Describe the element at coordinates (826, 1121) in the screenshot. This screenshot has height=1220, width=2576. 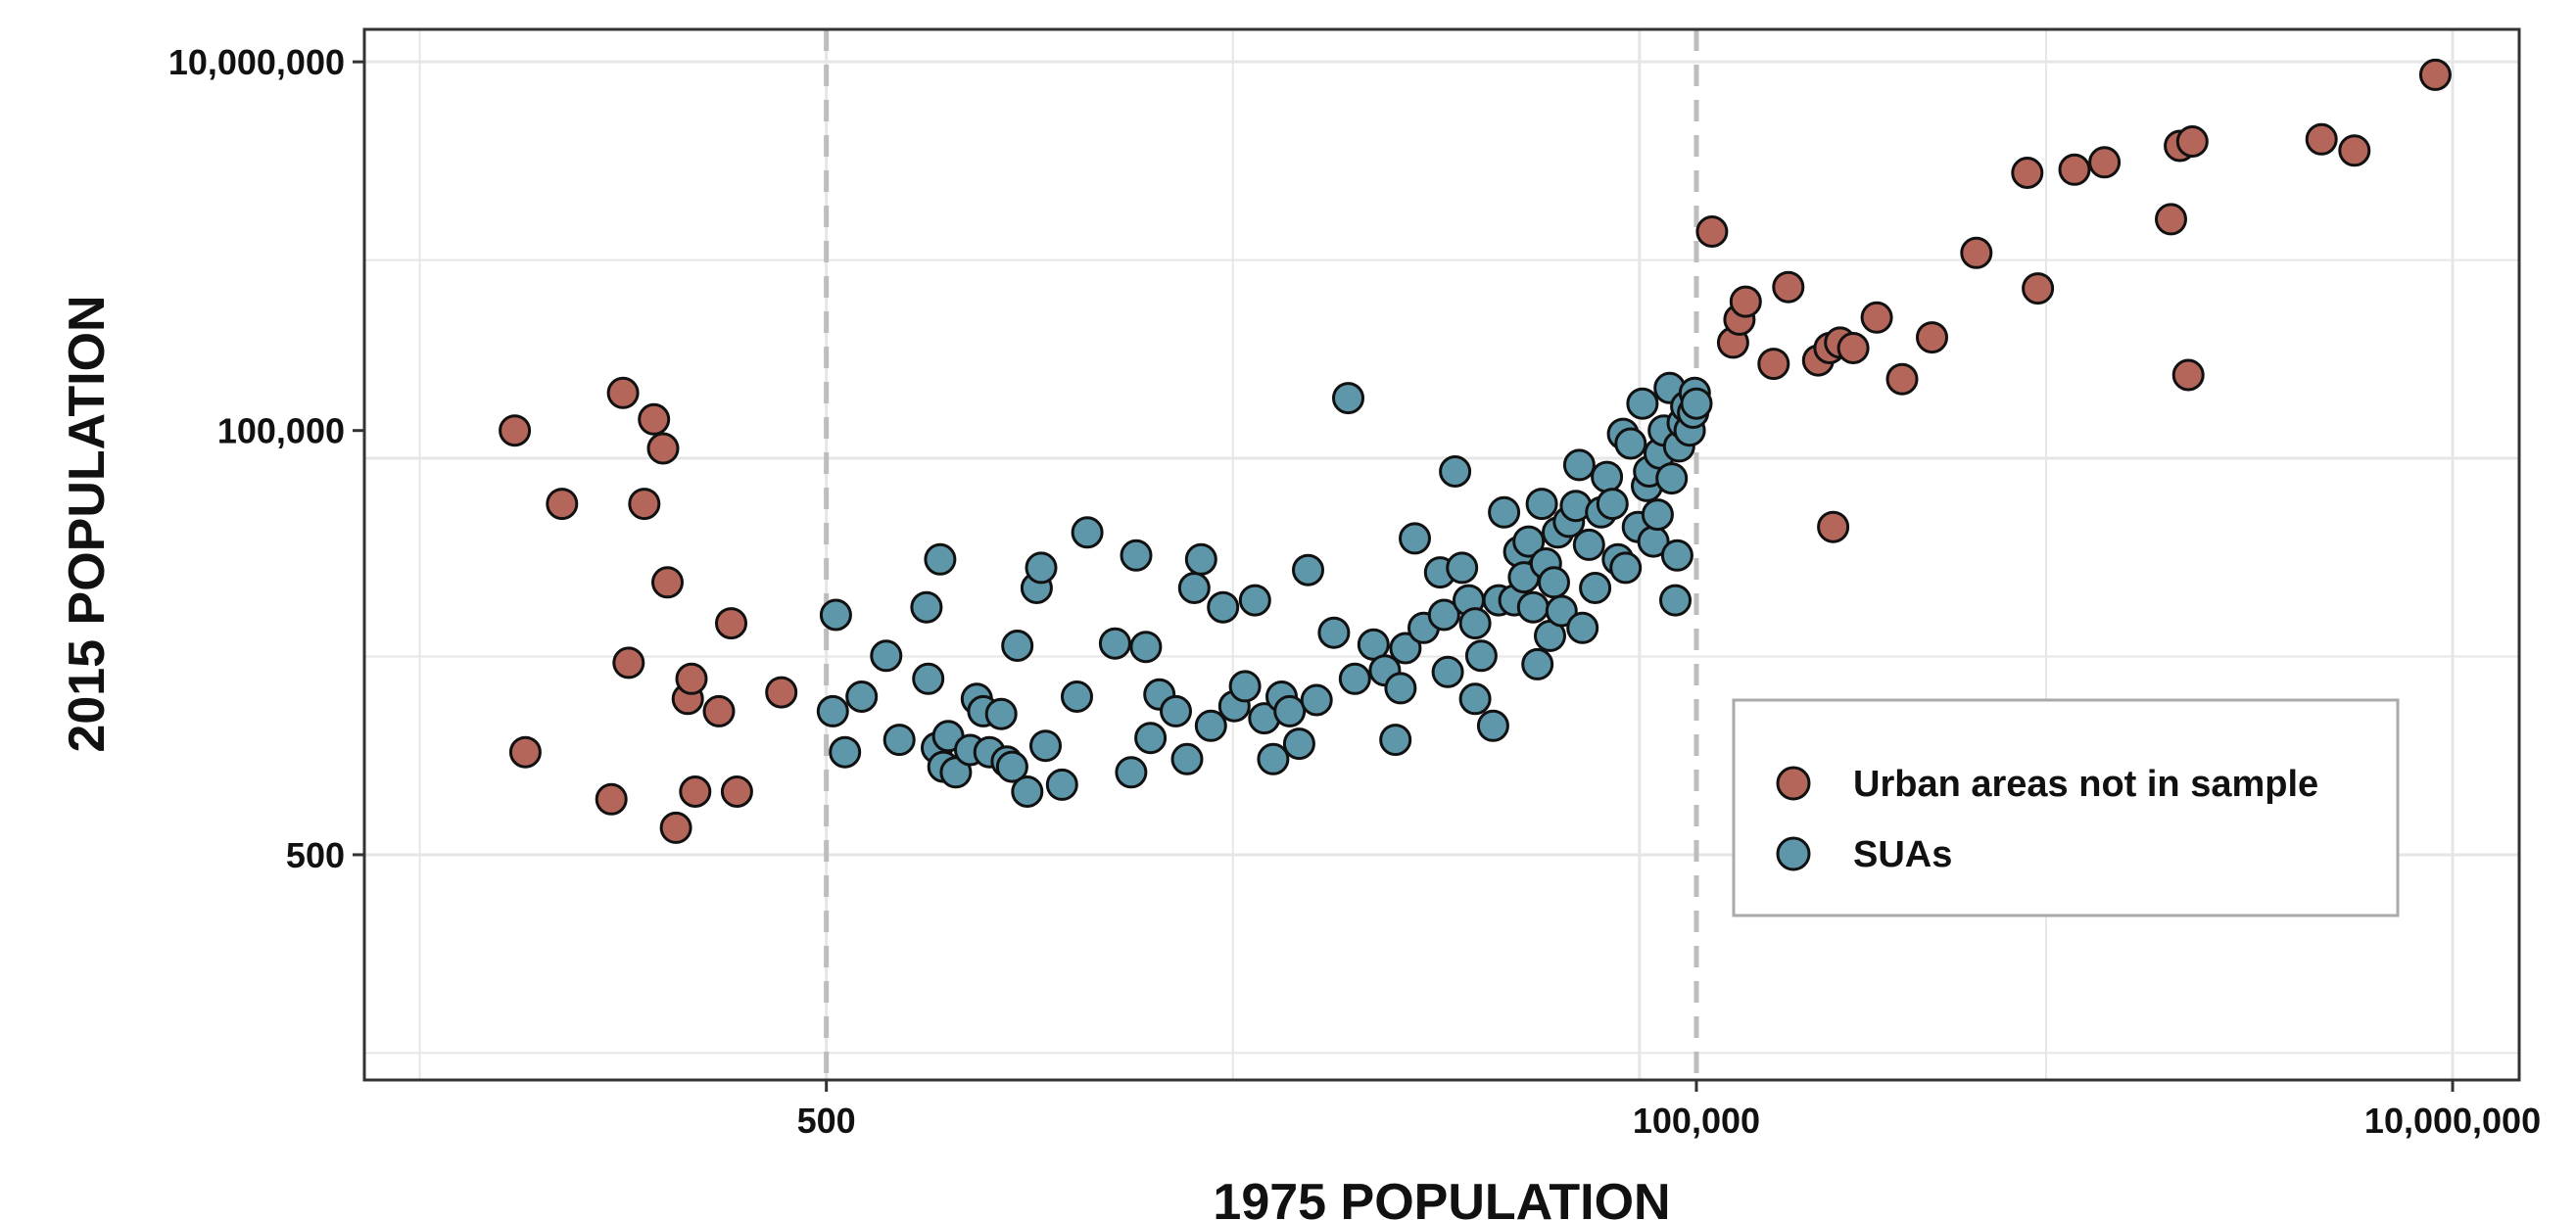
I see `x-tick-label: 500` at that location.